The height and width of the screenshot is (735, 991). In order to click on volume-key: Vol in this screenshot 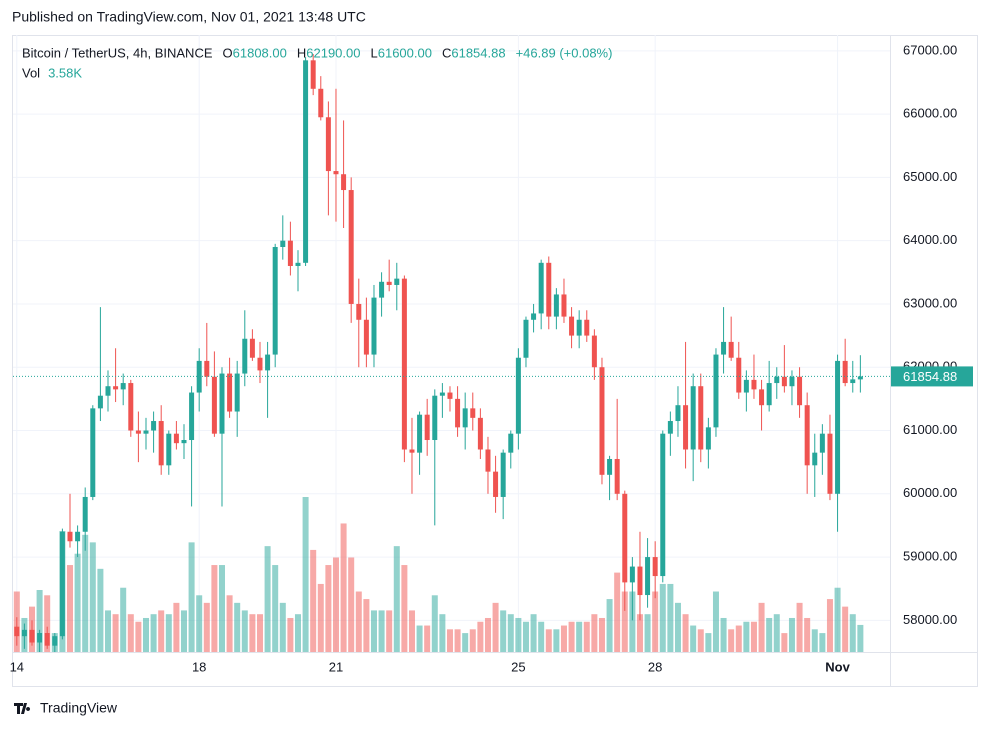, I will do `click(31, 72)`.